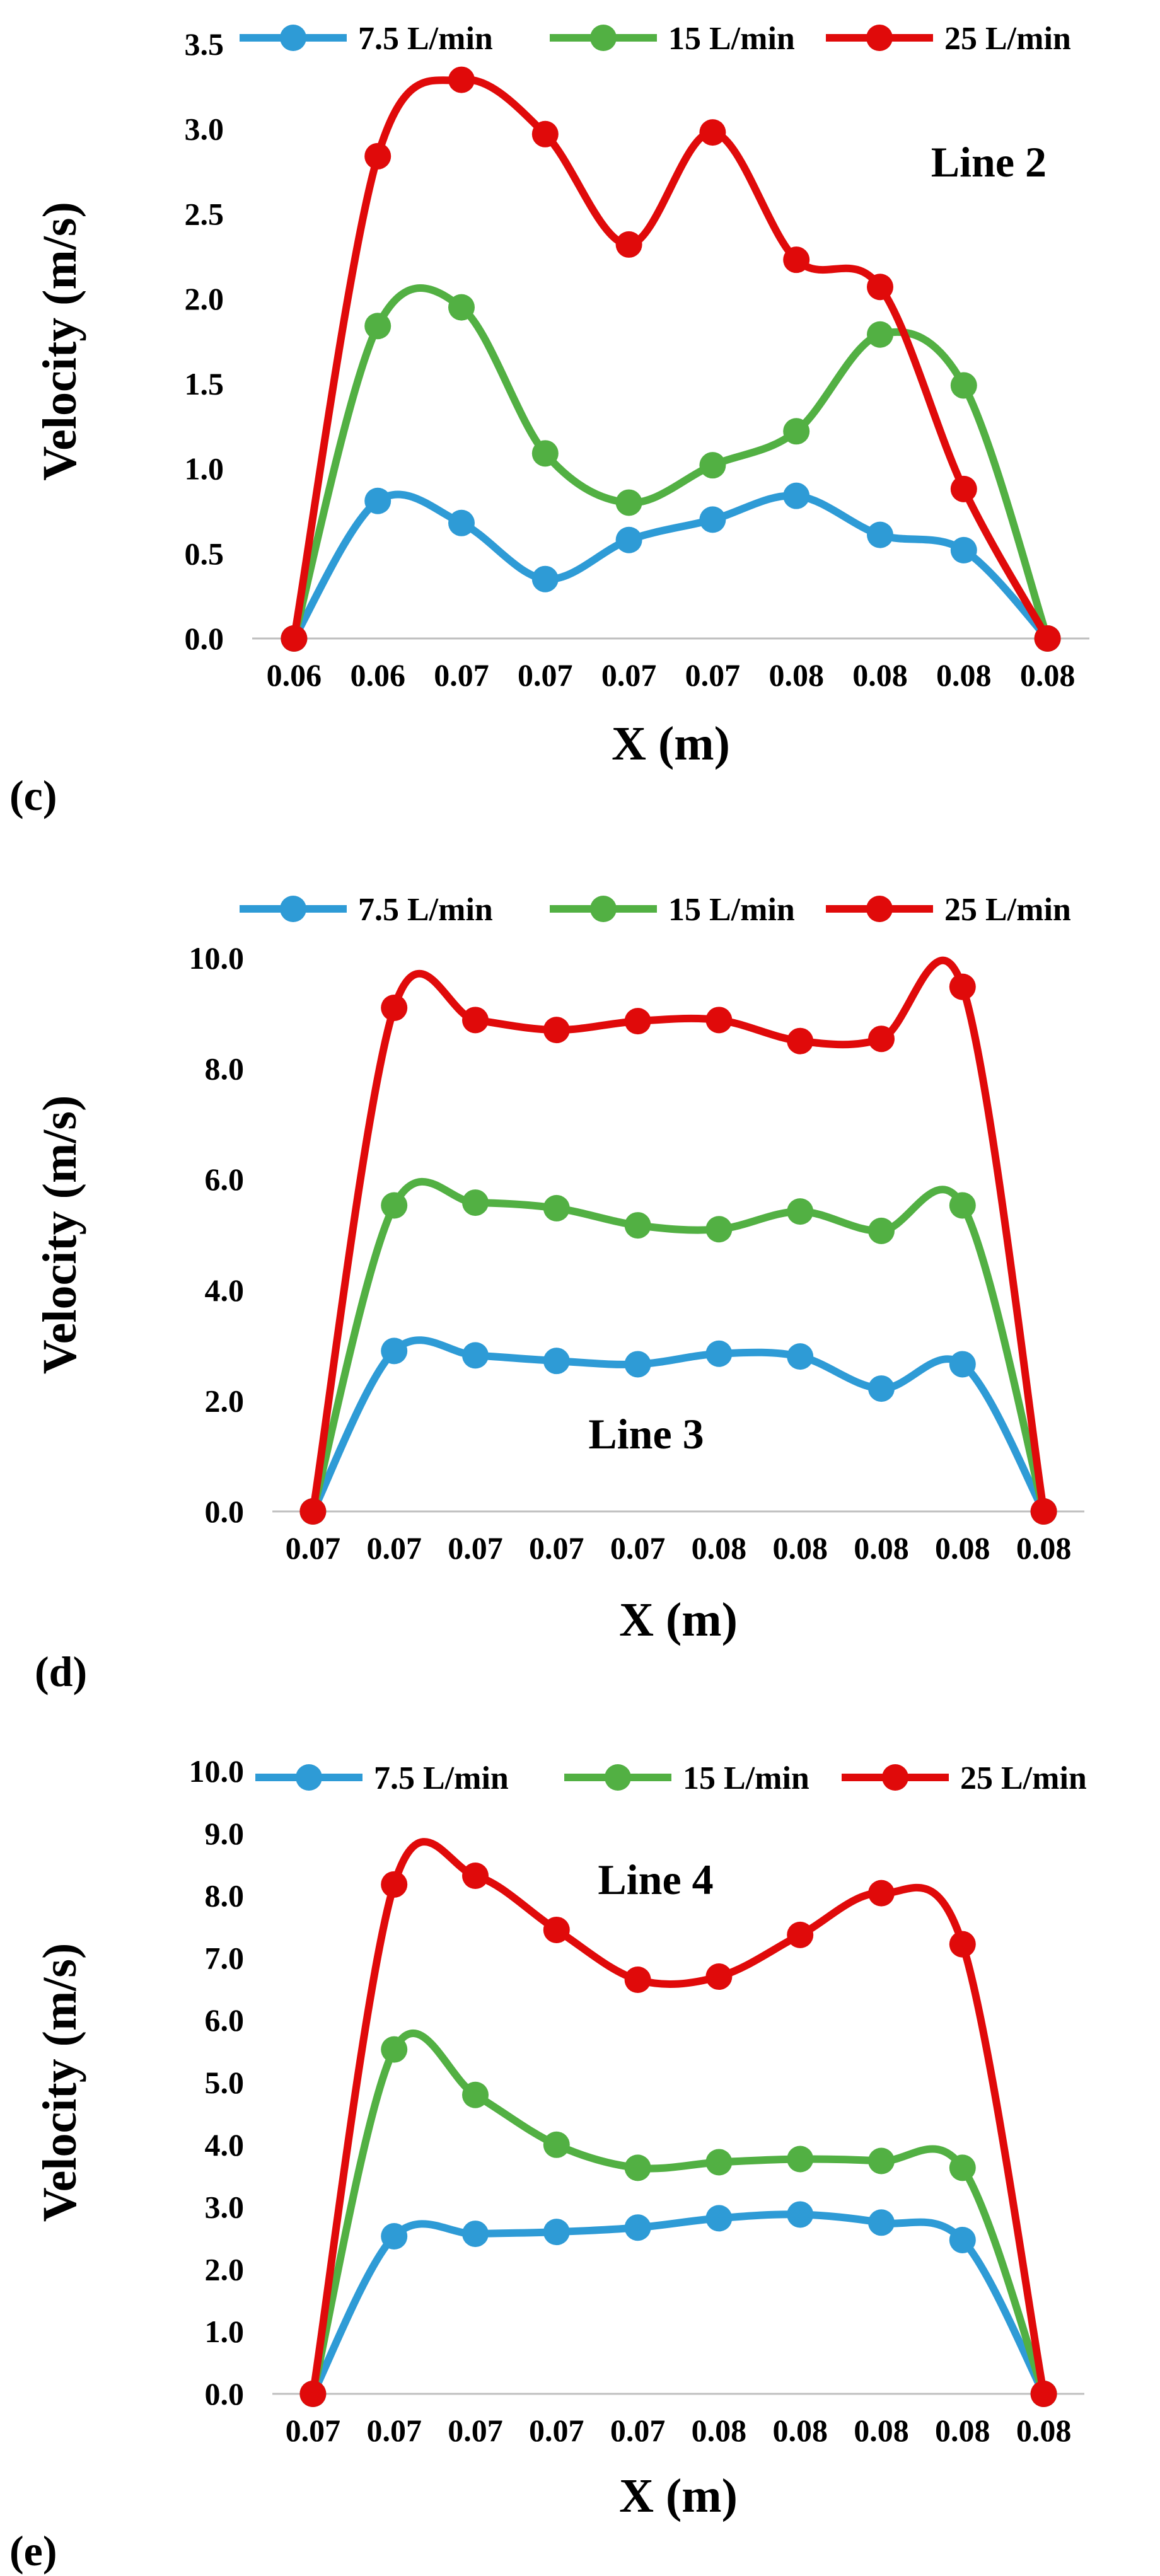 This screenshot has height=2576, width=1160. I want to click on y-tick-label: 8.0, so click(225, 1896).